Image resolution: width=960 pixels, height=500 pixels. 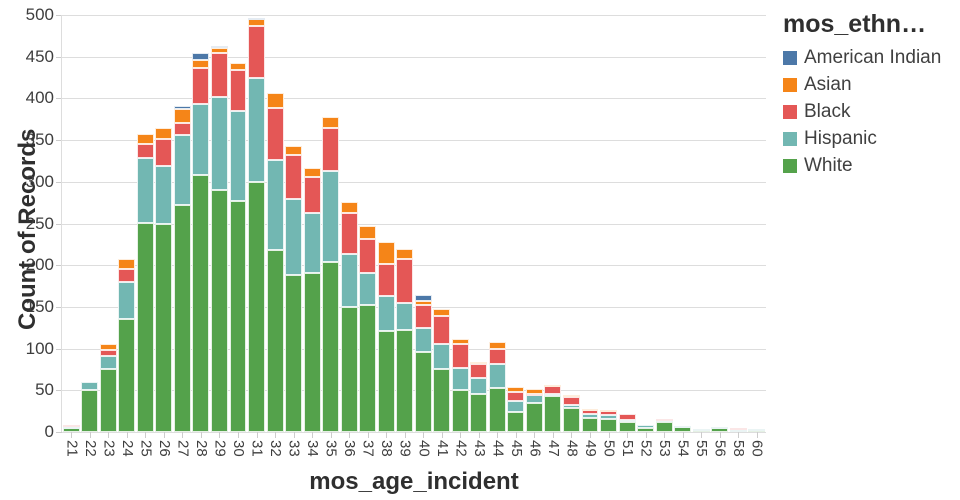 I want to click on y-tick-label: 500, so click(x=39, y=14).